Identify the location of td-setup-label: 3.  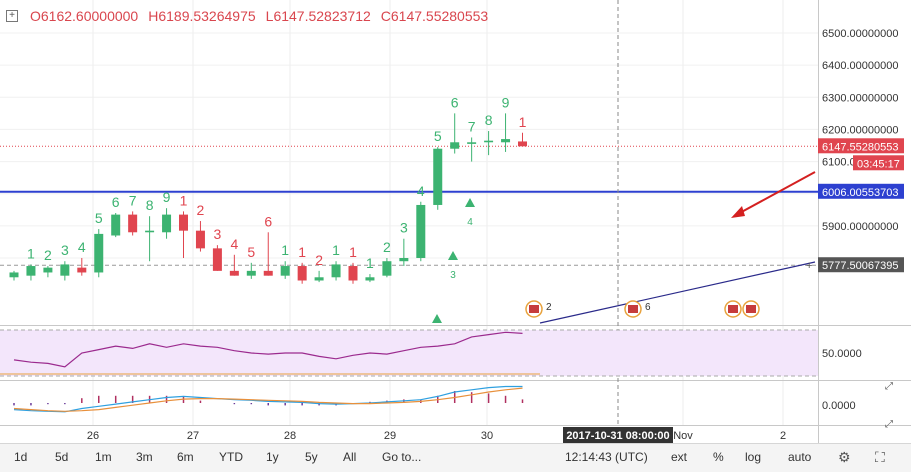
(453, 275).